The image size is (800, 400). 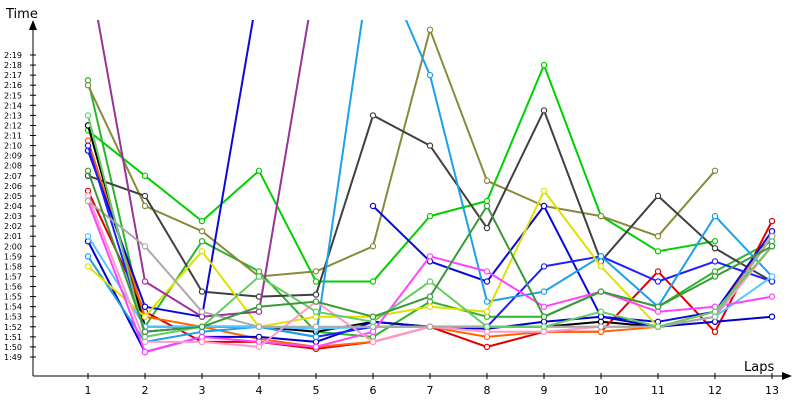 I want to click on y-tick-label: 1:58, so click(x=13, y=266).